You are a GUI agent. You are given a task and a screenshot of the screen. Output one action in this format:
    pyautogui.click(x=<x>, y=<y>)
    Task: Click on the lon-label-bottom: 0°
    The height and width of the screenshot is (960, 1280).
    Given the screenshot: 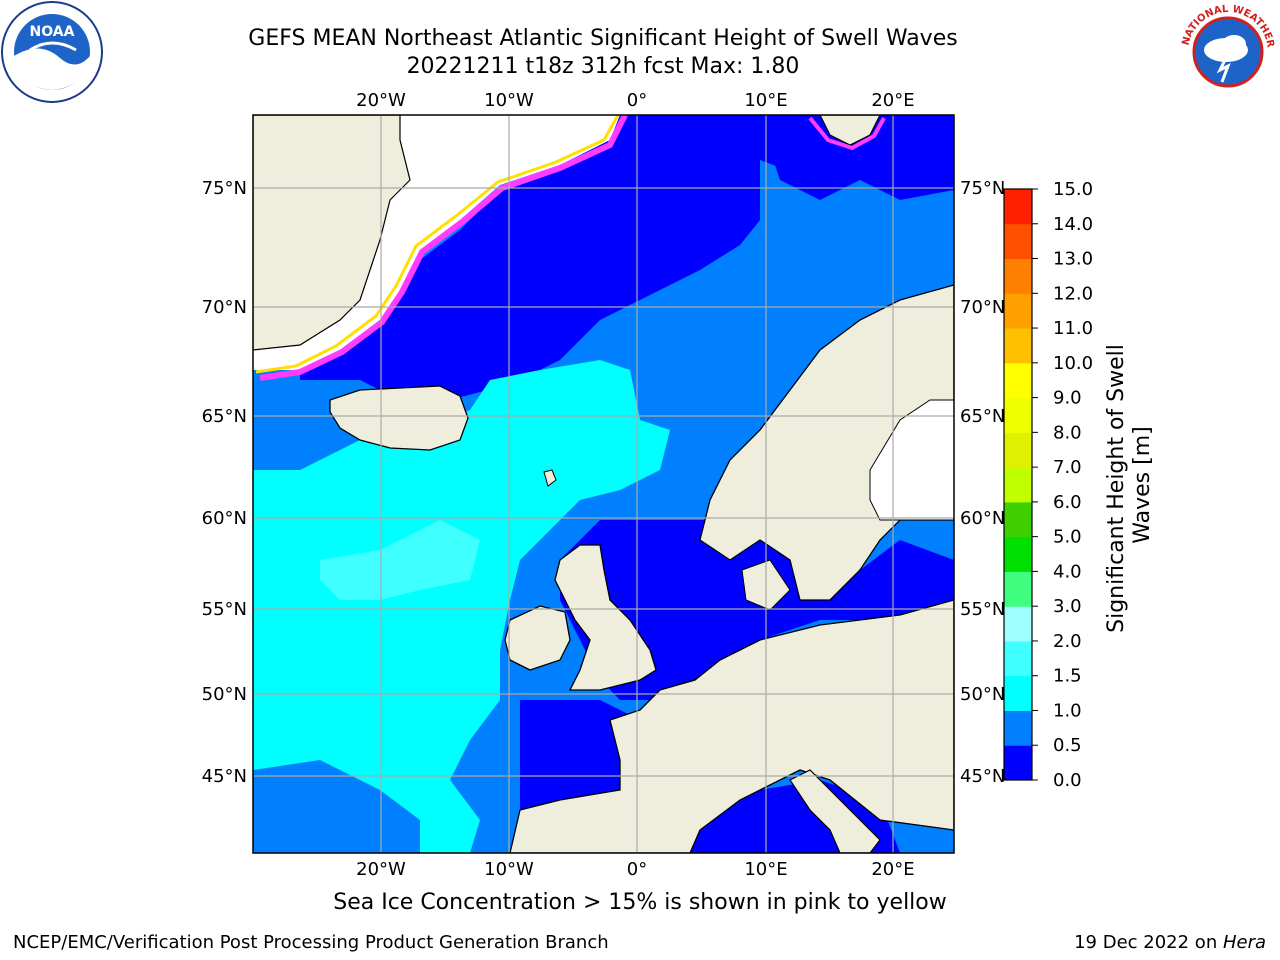 What is the action you would take?
    pyautogui.click(x=637, y=869)
    